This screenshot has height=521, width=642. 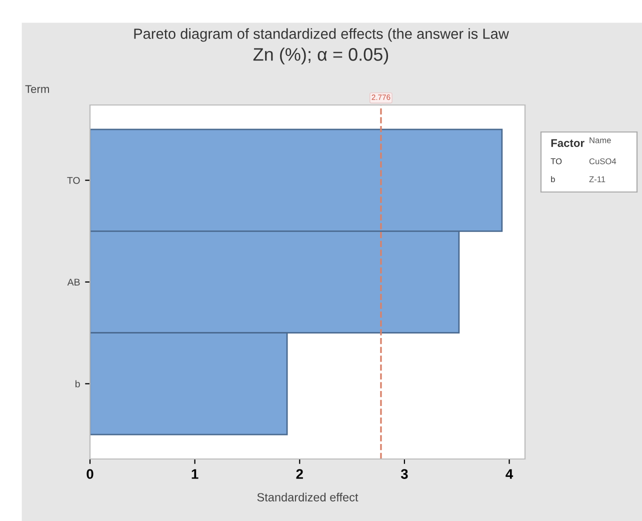 I want to click on x-axis-title: Standardized effect, so click(x=307, y=497).